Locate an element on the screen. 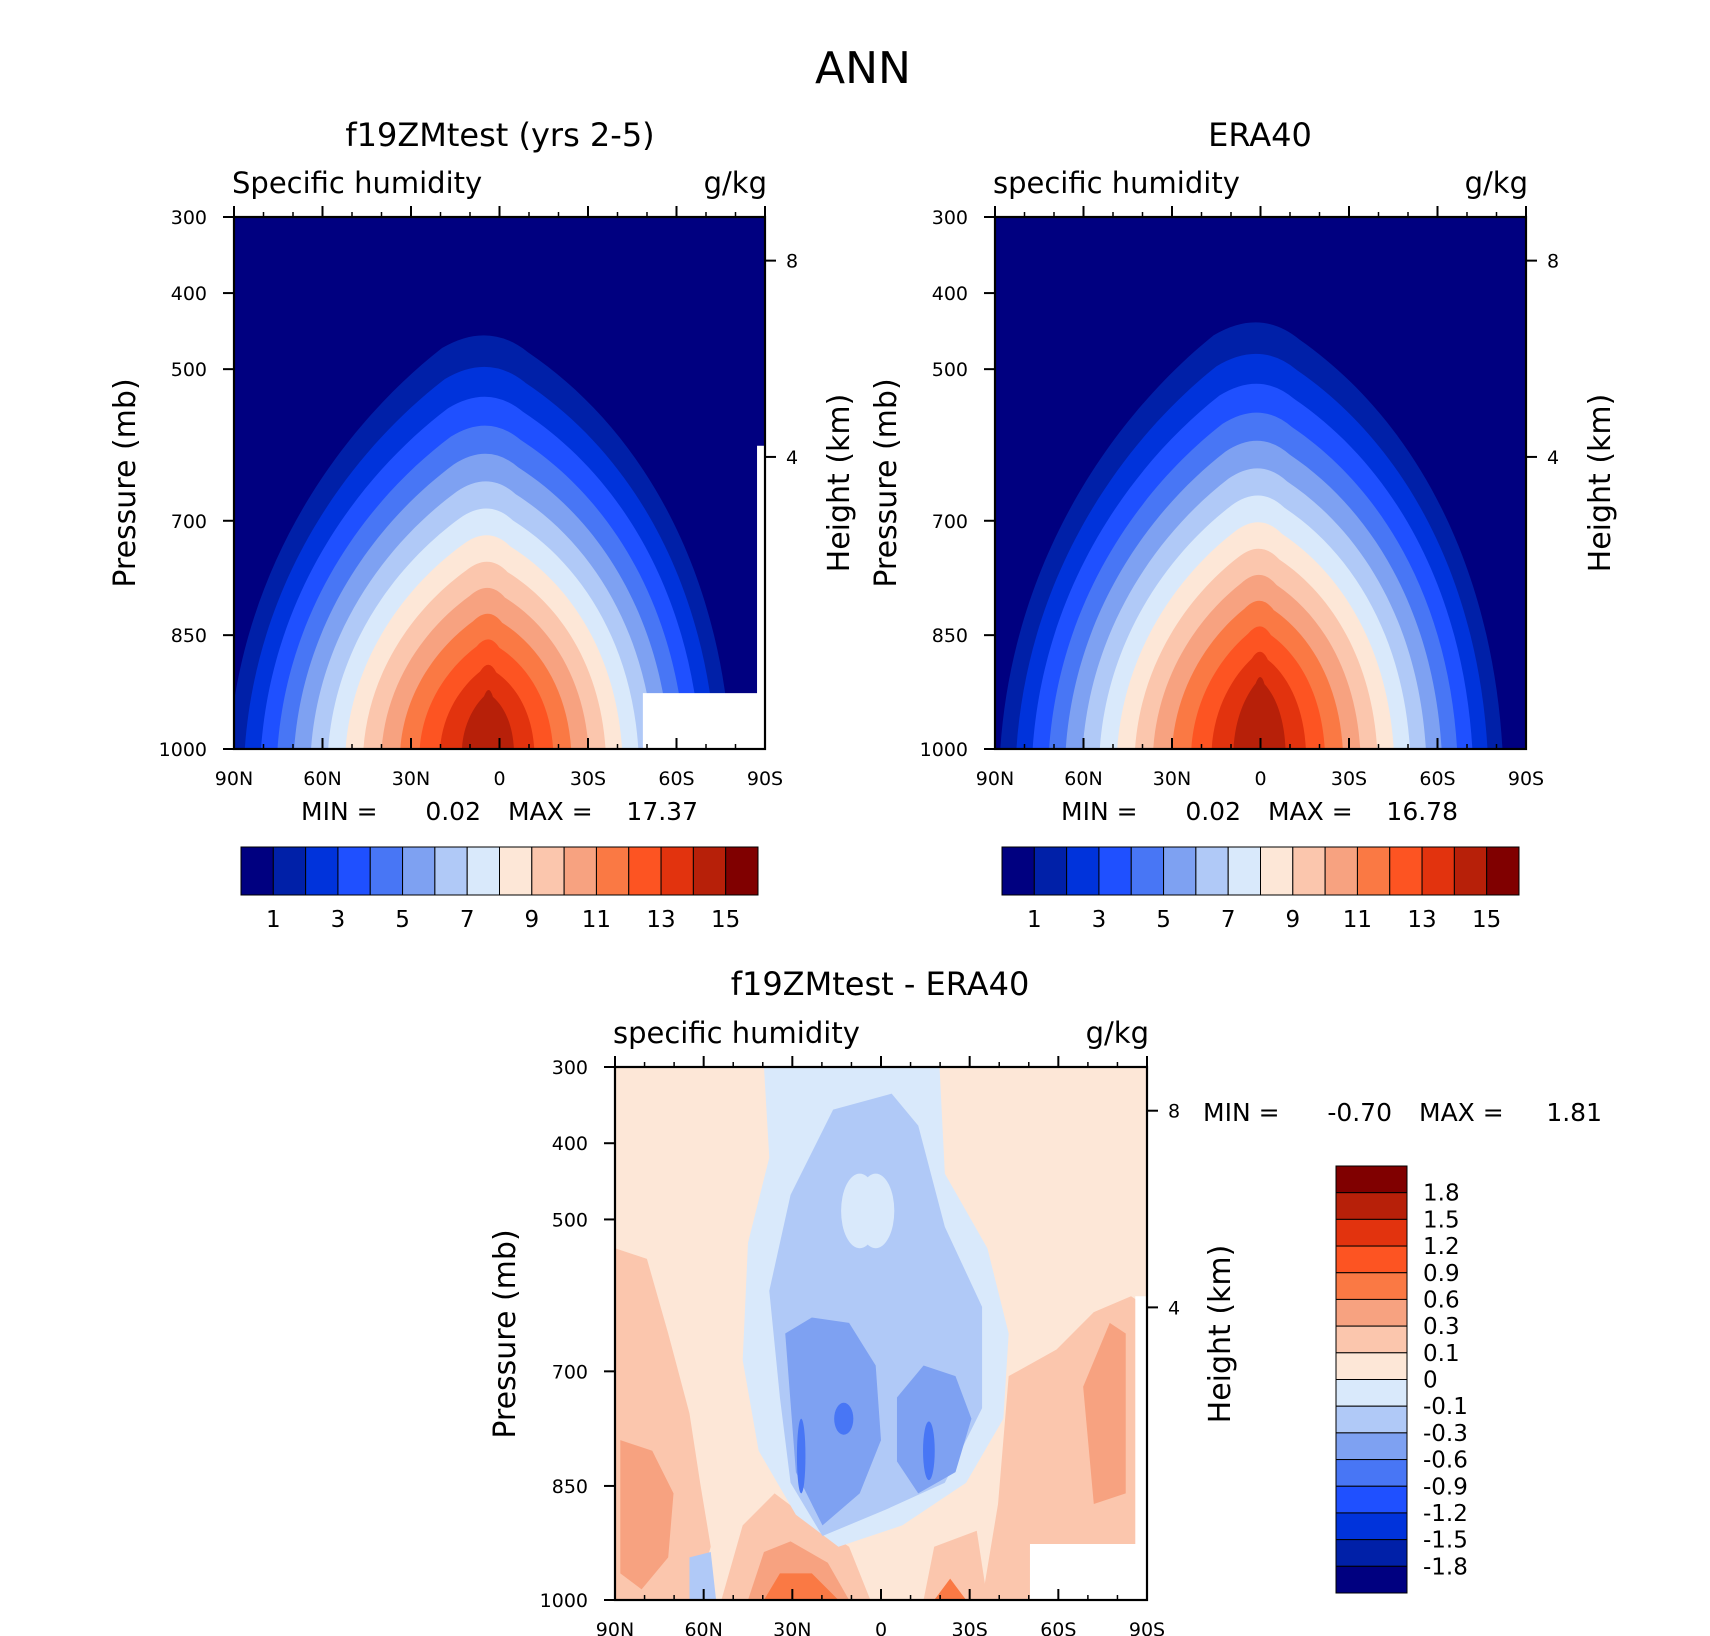  x-tick-label: 60S is located at coordinates (1437, 779).